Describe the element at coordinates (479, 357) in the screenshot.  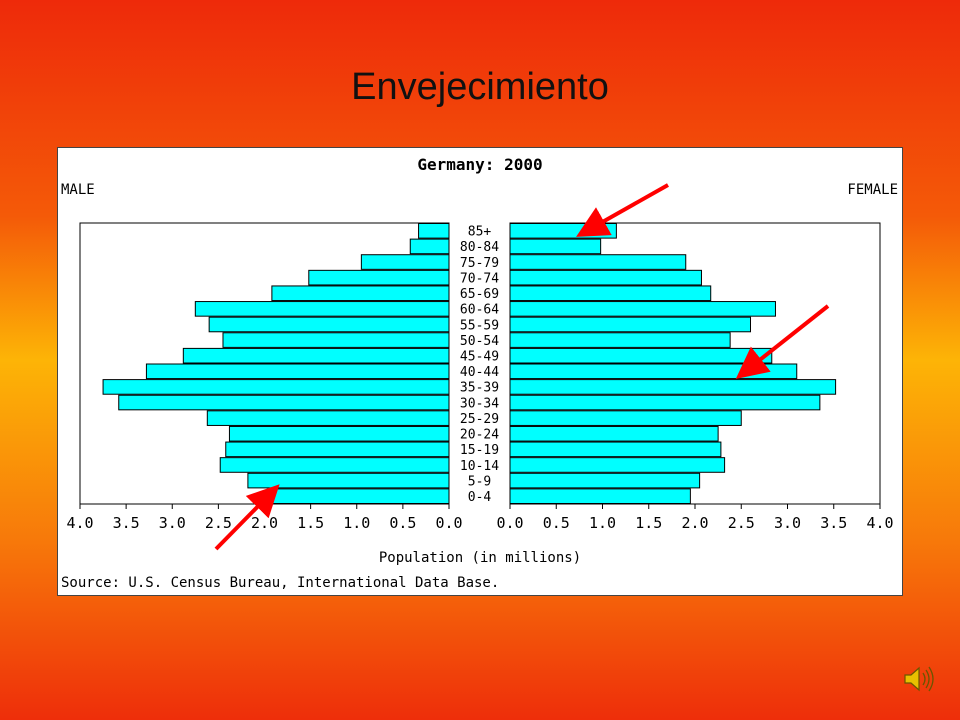
I see `age-label-45-49: 45-49` at that location.